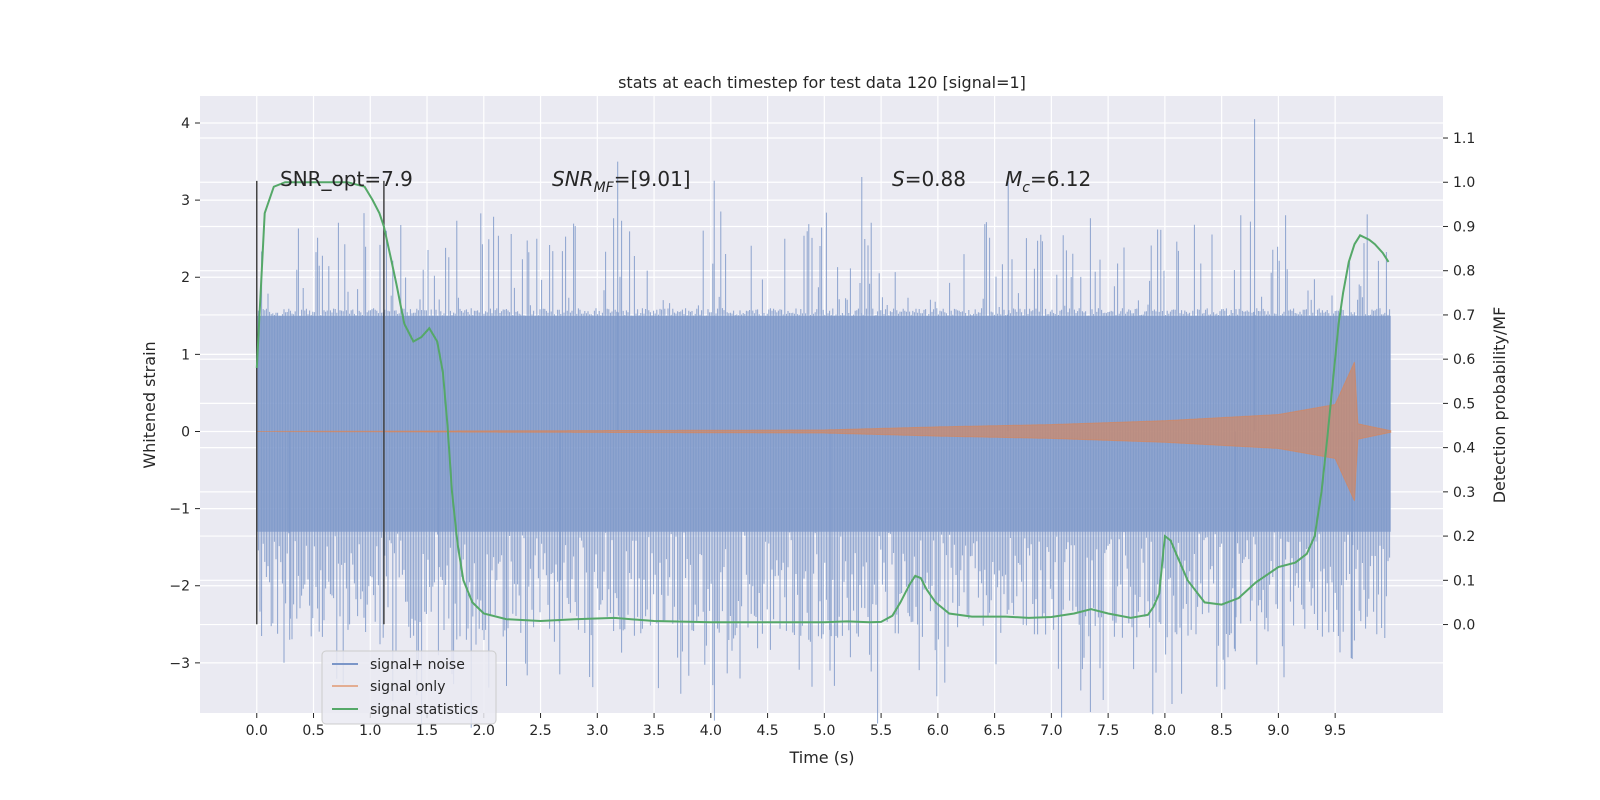 This screenshot has width=1600, height=800. I want to click on y-right-tick-label: 1.1, so click(1464, 139).